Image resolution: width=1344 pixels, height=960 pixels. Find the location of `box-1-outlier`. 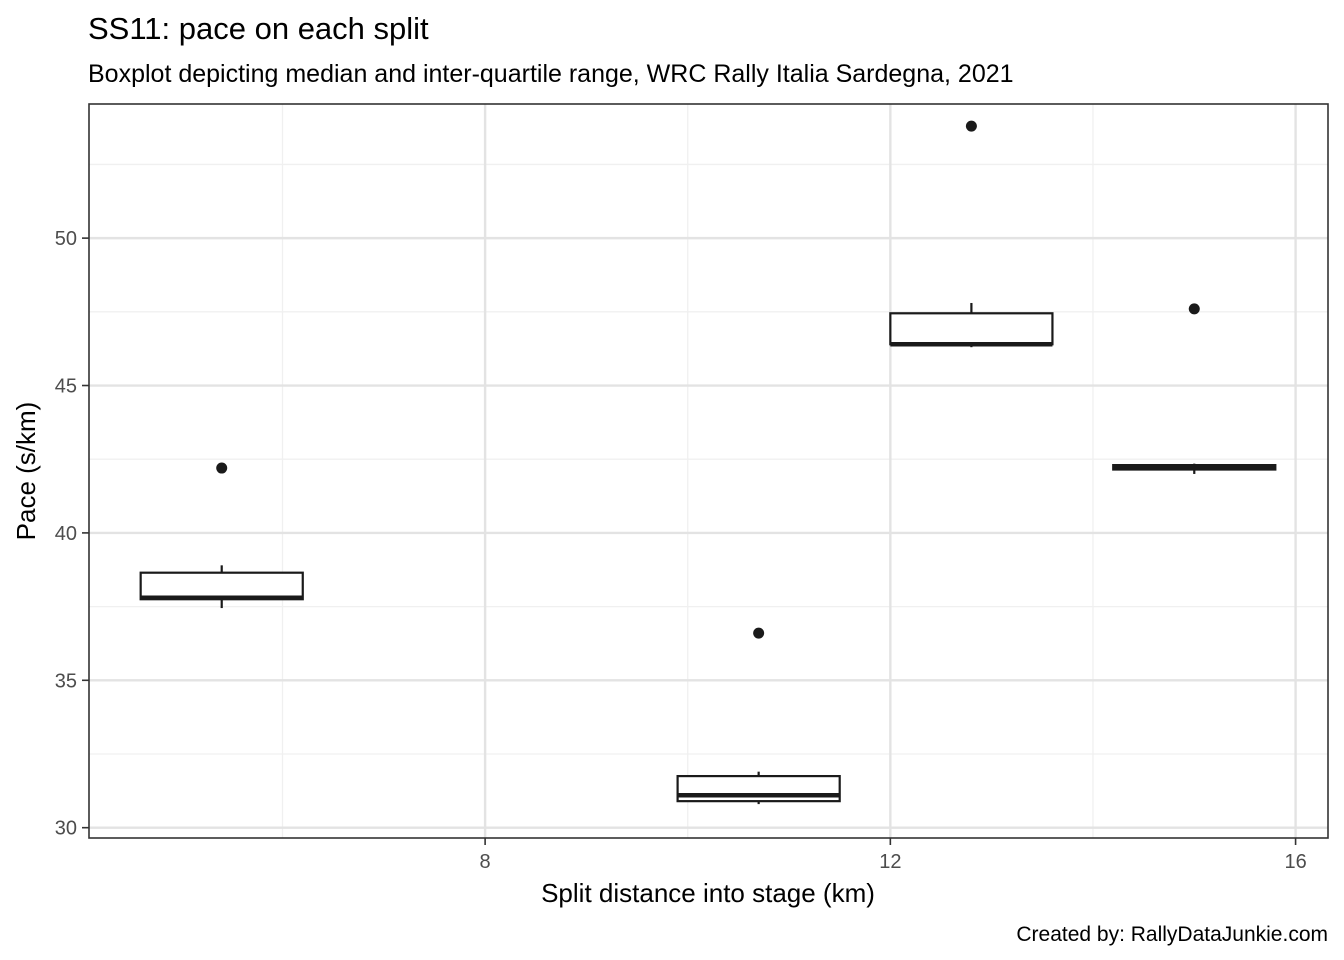

box-1-outlier is located at coordinates (222, 468).